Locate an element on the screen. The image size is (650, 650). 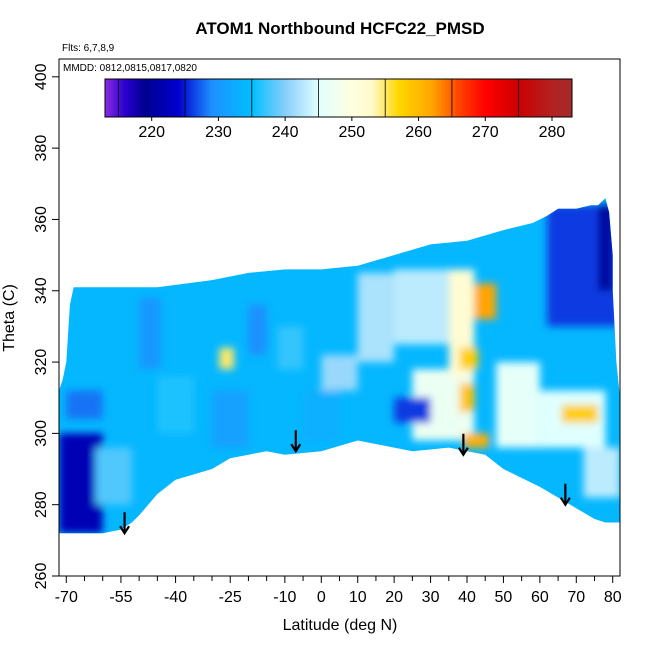
x-tick-label: -25 is located at coordinates (230, 597).